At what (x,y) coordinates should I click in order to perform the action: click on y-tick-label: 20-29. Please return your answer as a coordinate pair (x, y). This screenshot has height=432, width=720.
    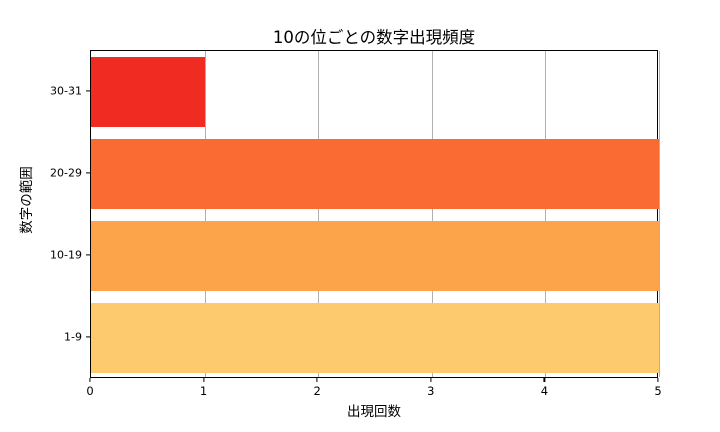
    Looking at the image, I should click on (66, 173).